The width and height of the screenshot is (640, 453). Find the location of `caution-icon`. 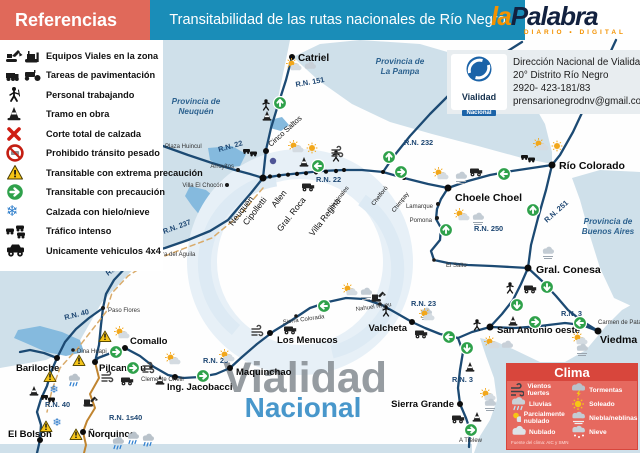

caution-icon is located at coordinates (26, 192).